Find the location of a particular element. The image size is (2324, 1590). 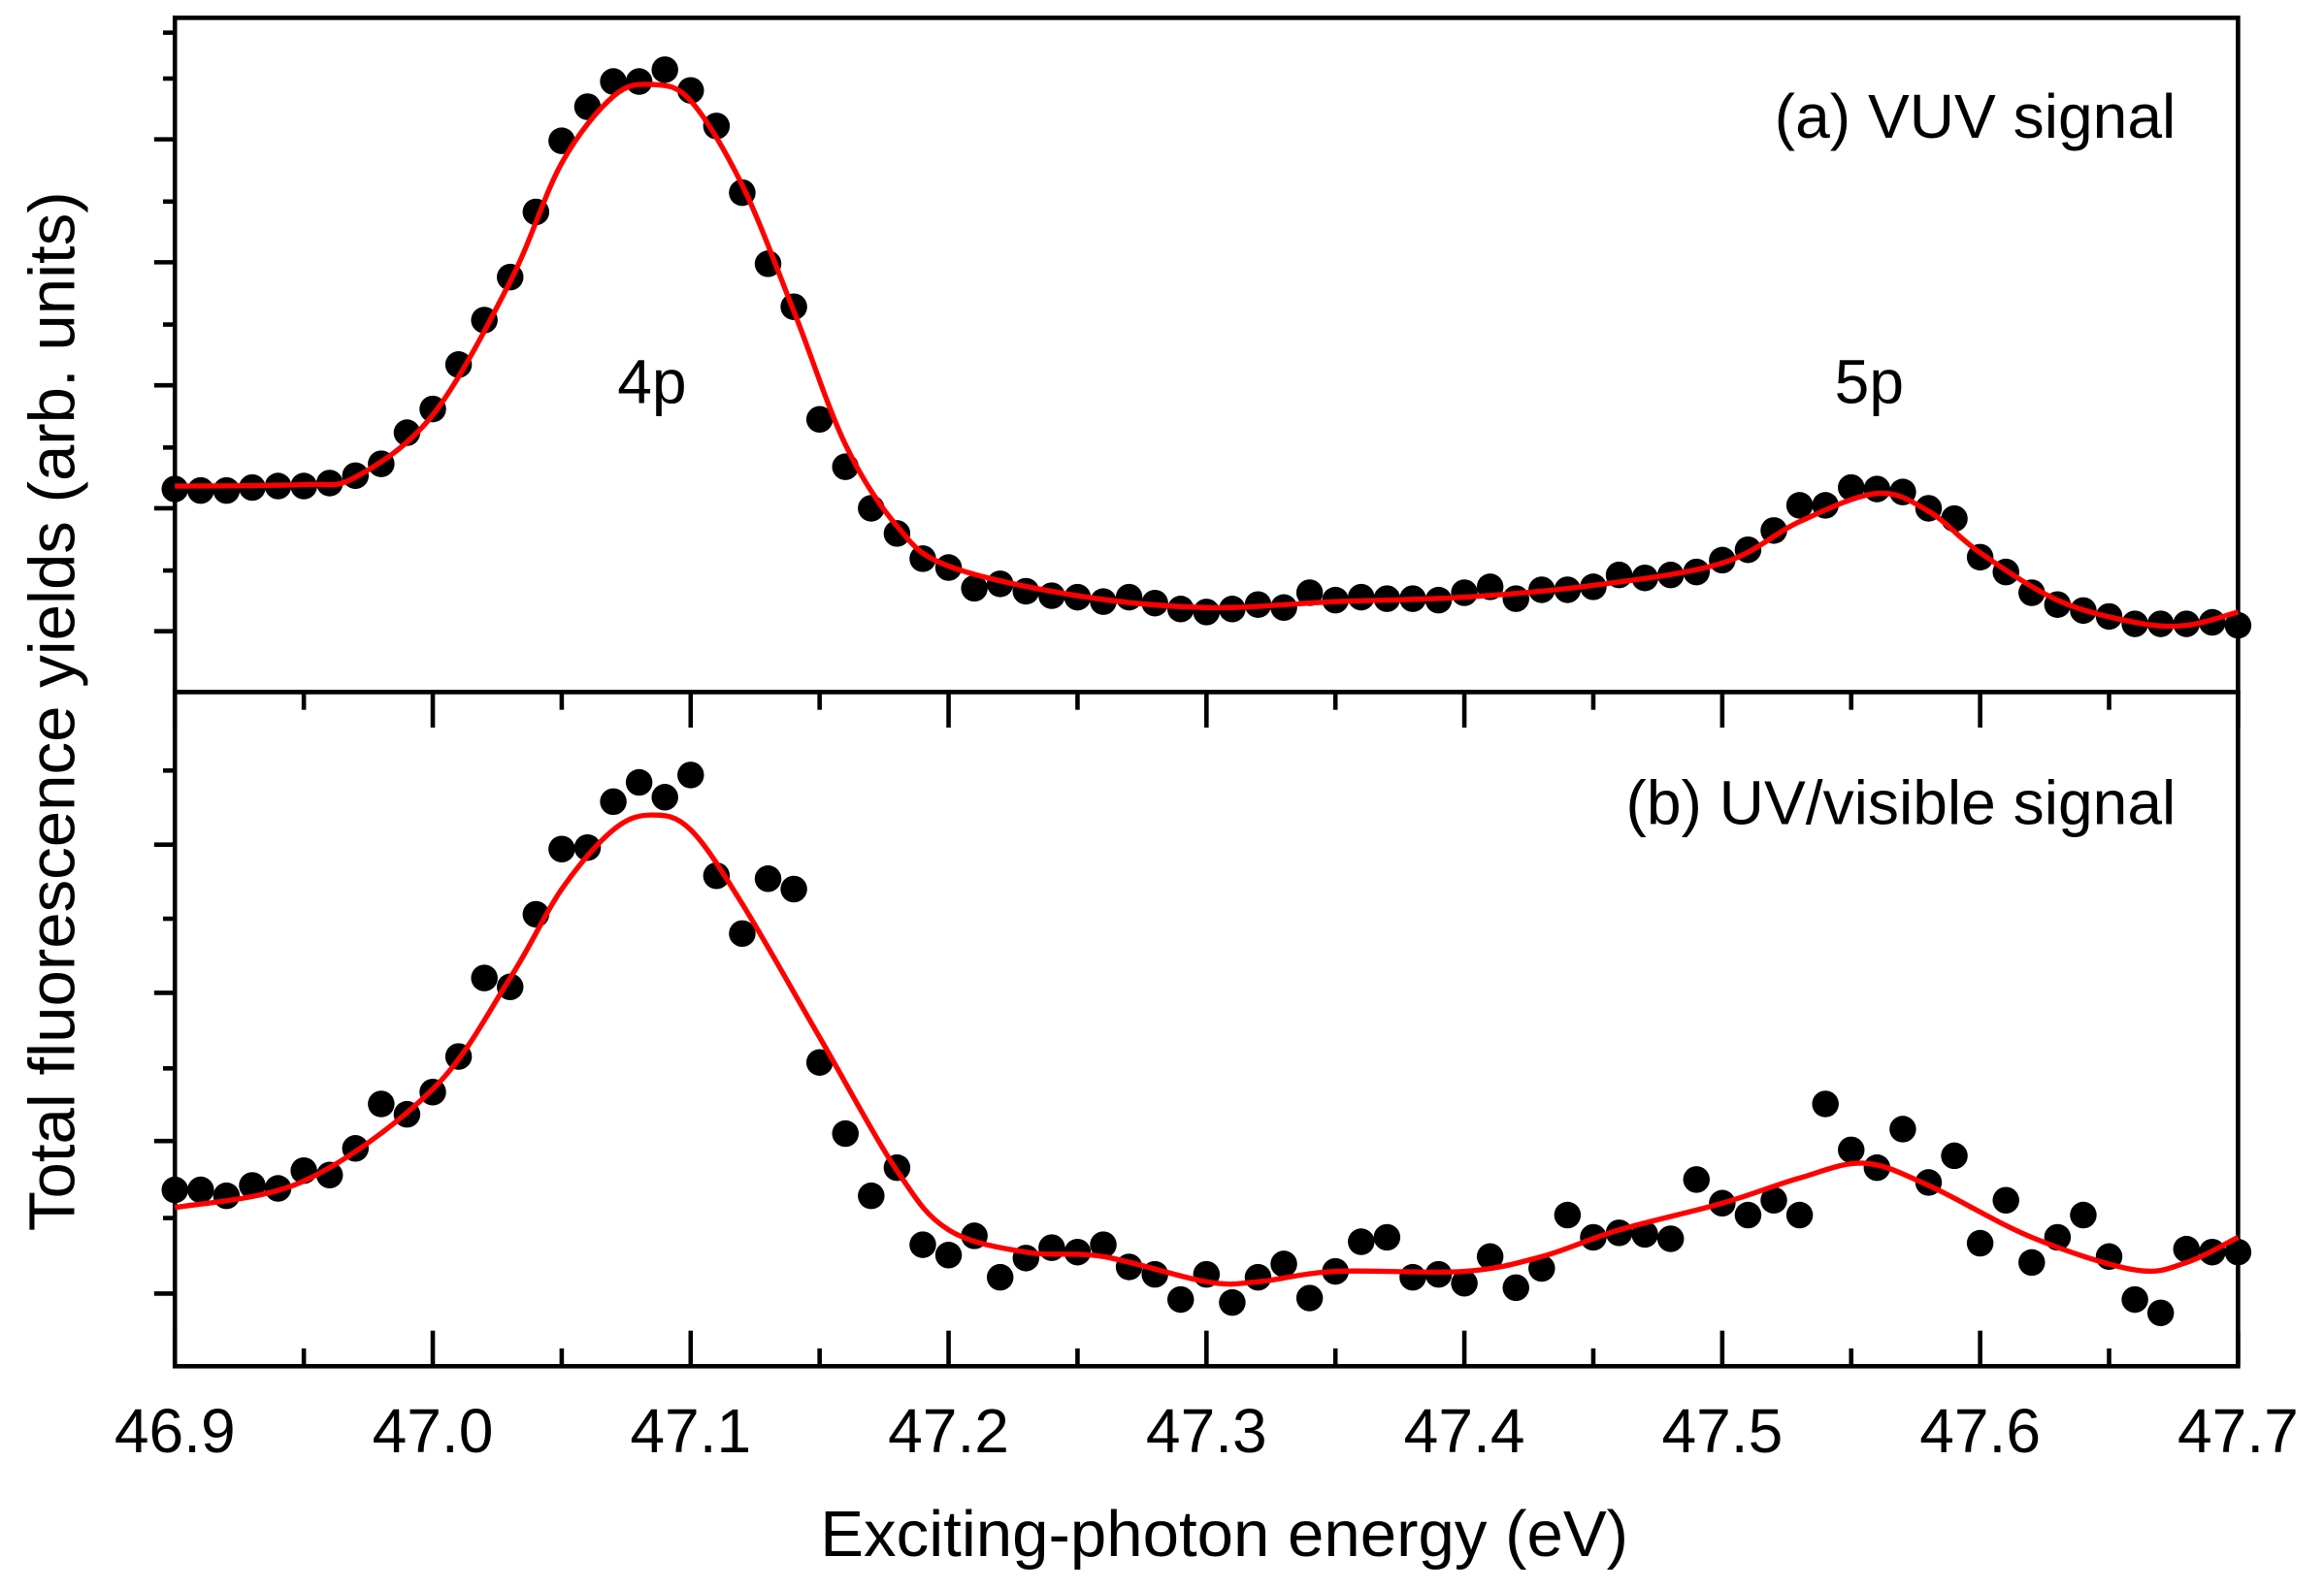

x-tick-label: 47.7 is located at coordinates (2238, 1431).